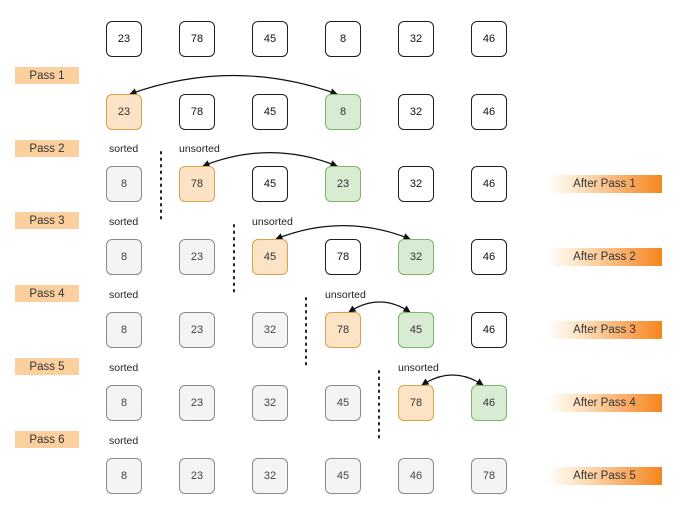  I want to click on pass-label: Pass 4, so click(47, 293).